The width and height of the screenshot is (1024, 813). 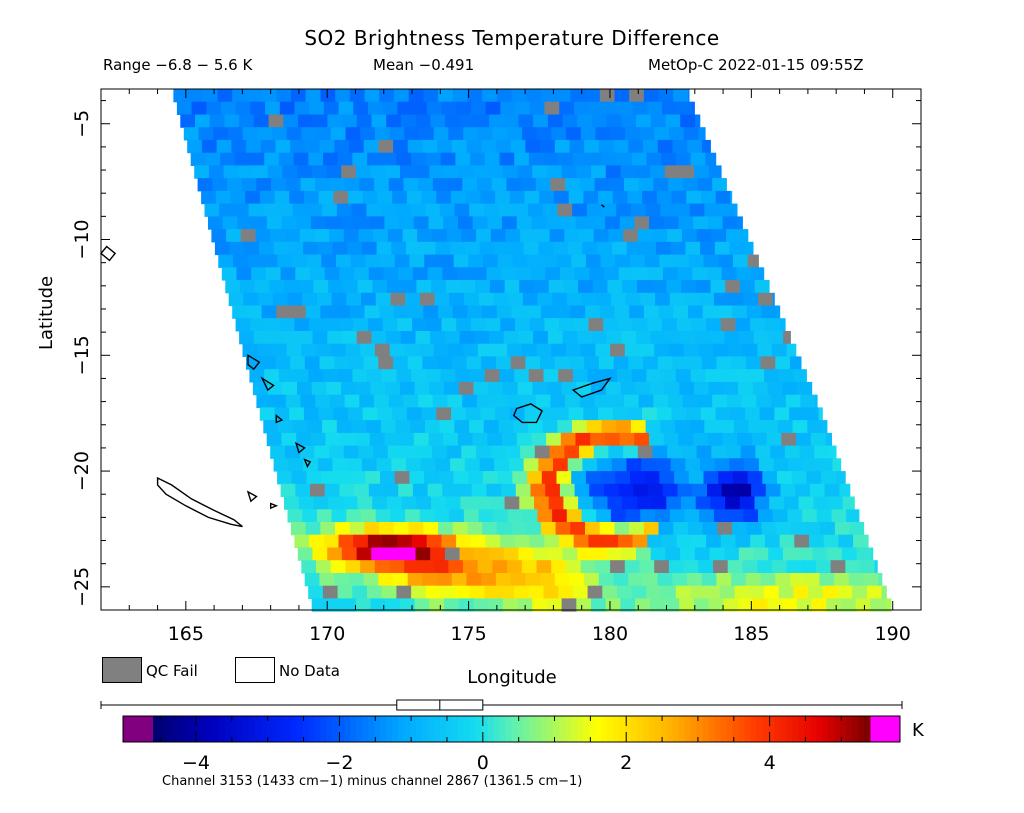 I want to click on satellite-time-text: MetOp-C 2022-01-15 09:55Z, so click(x=756, y=65).